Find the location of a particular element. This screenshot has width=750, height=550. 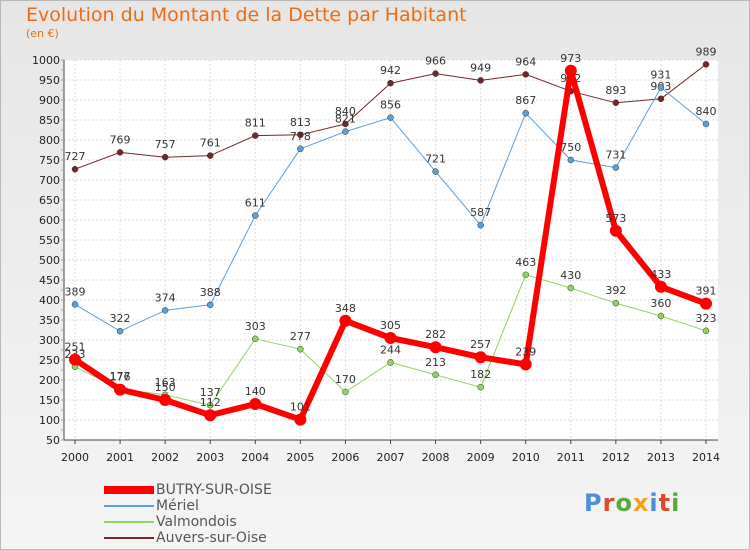

y-tick-label: 550 is located at coordinates (49, 240).